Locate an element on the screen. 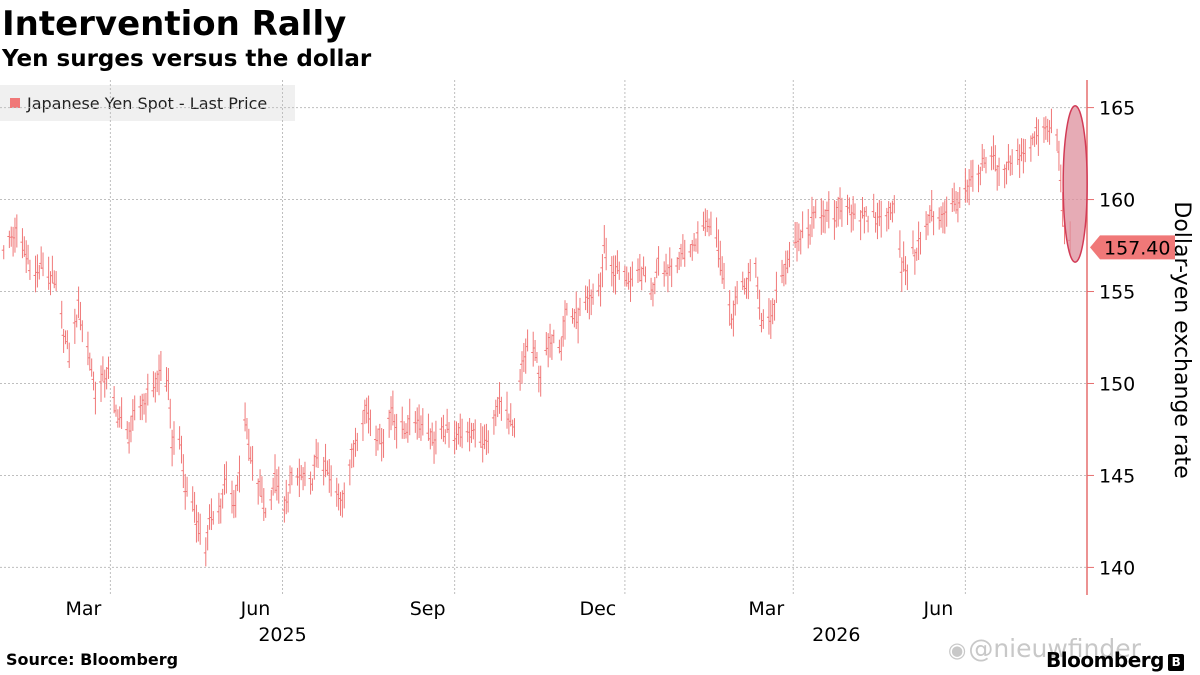  legend: Japanese Yen Spot - Last Price is located at coordinates (147, 103).